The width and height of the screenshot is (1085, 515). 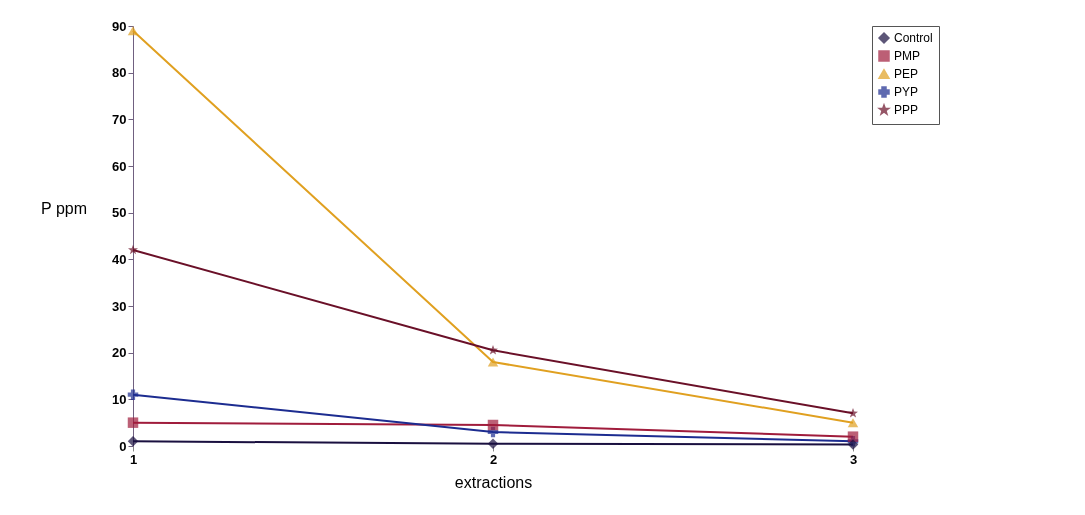 I want to click on y-tick-label: 40, so click(x=119, y=259).